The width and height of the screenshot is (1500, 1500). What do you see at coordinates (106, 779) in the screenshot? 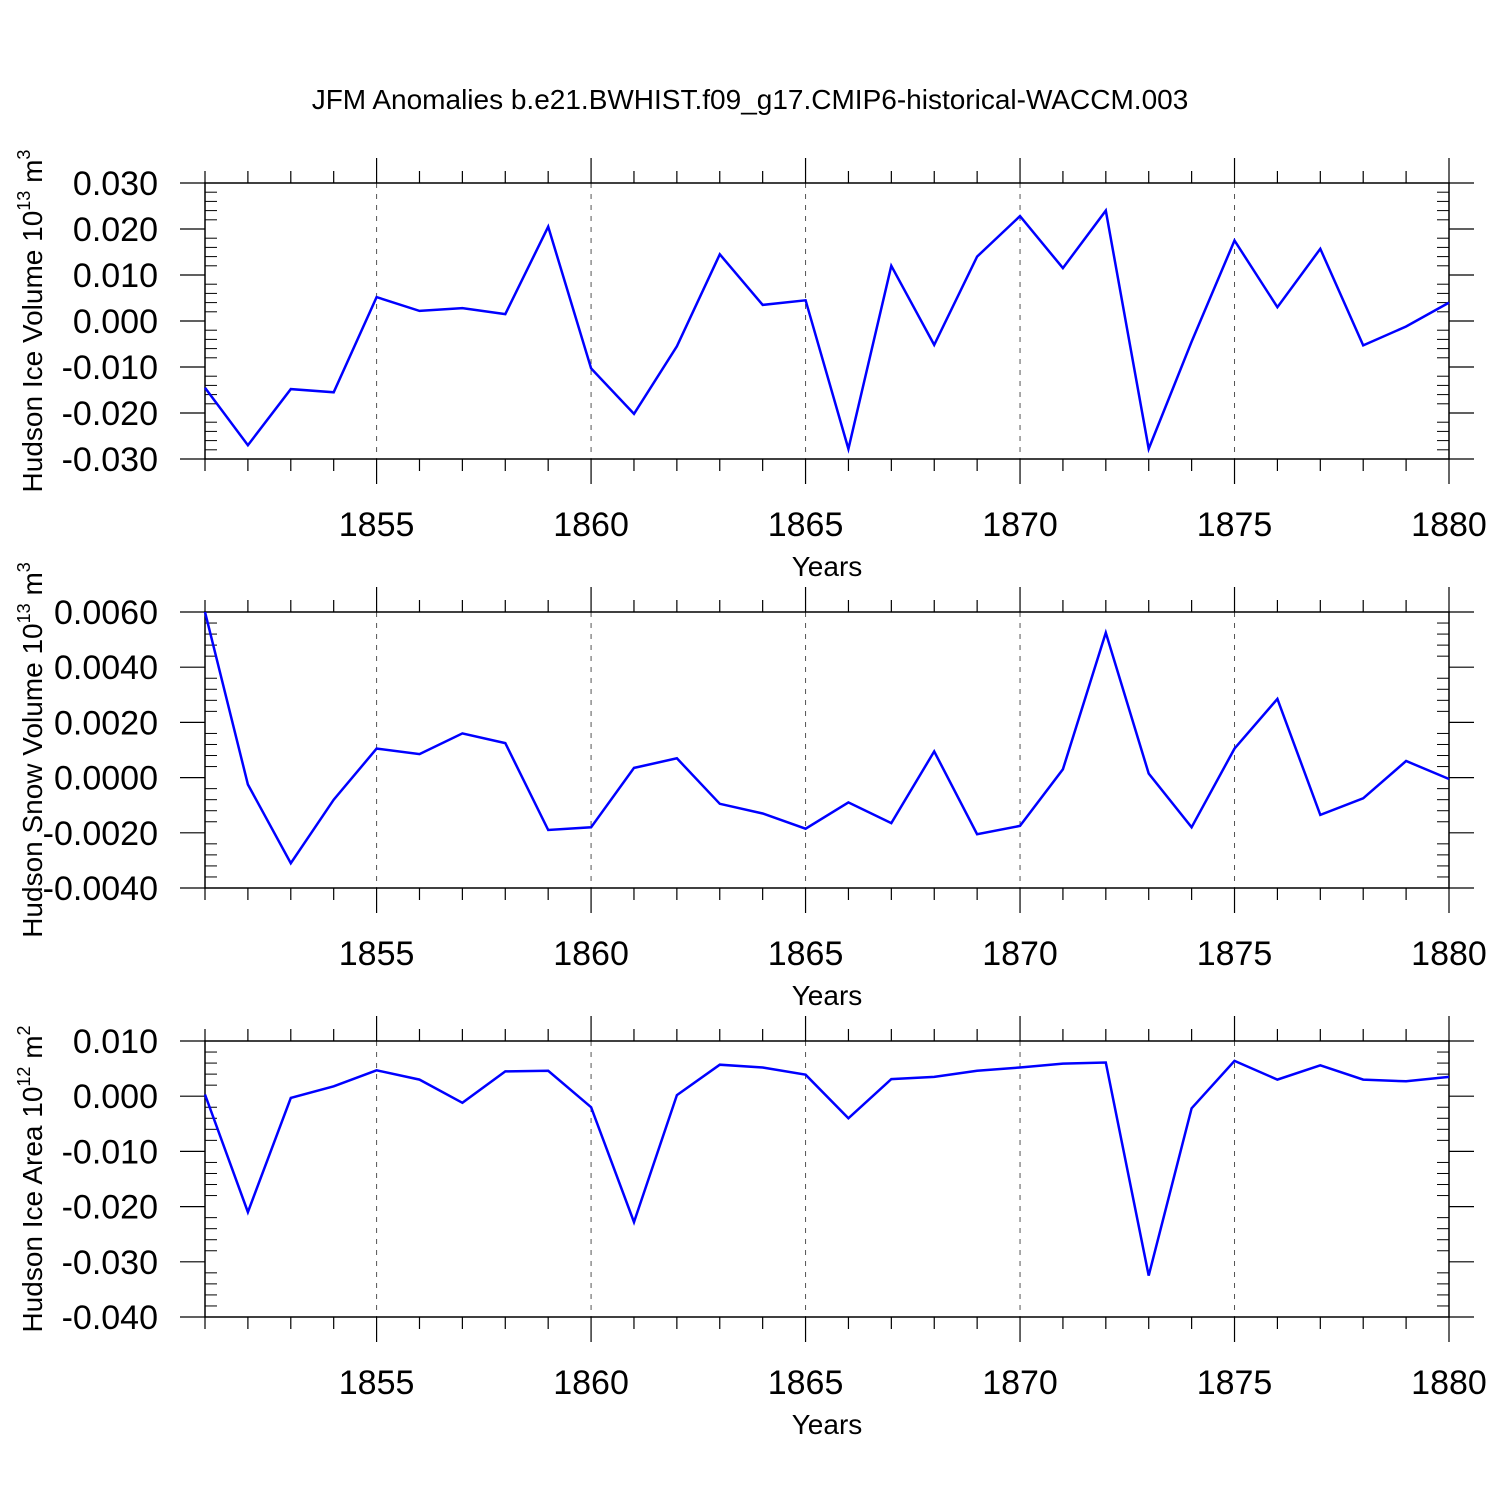
I see `y-tick-label: 0.0000` at bounding box center [106, 779].